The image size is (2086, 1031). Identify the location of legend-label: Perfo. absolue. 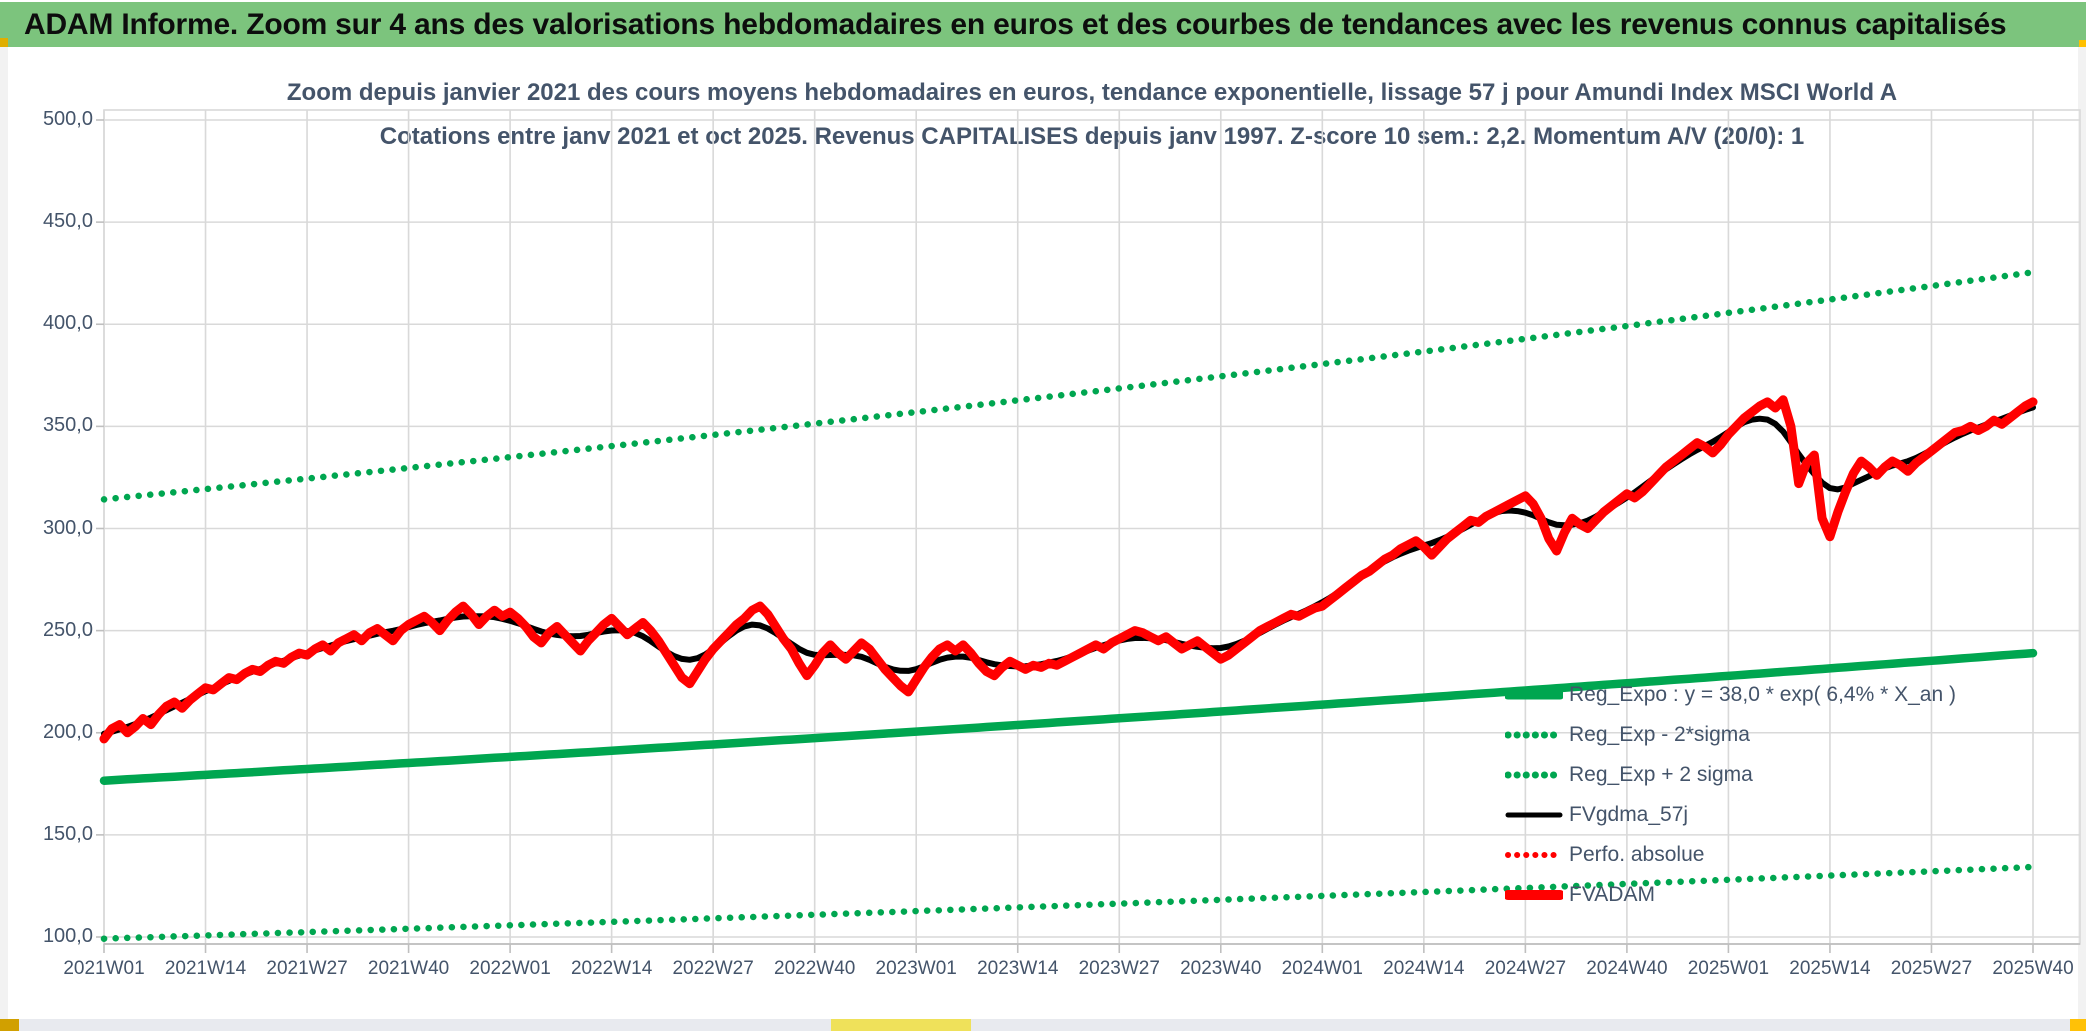
(1637, 854).